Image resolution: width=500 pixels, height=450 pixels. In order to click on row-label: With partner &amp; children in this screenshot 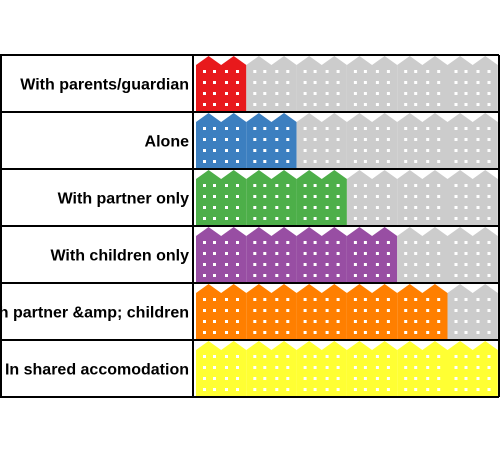, I will do `click(94, 313)`.